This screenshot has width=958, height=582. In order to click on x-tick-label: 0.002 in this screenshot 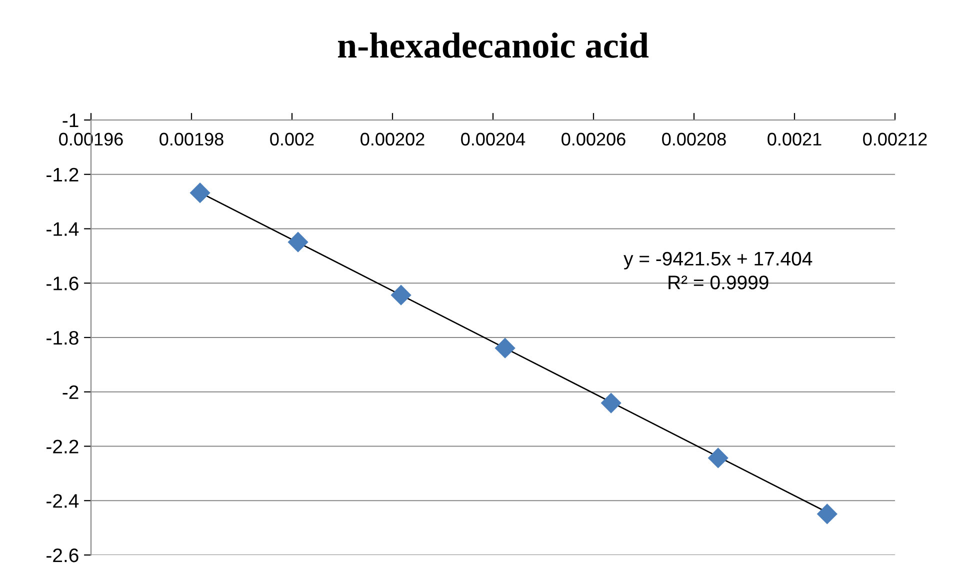, I will do `click(292, 139)`.